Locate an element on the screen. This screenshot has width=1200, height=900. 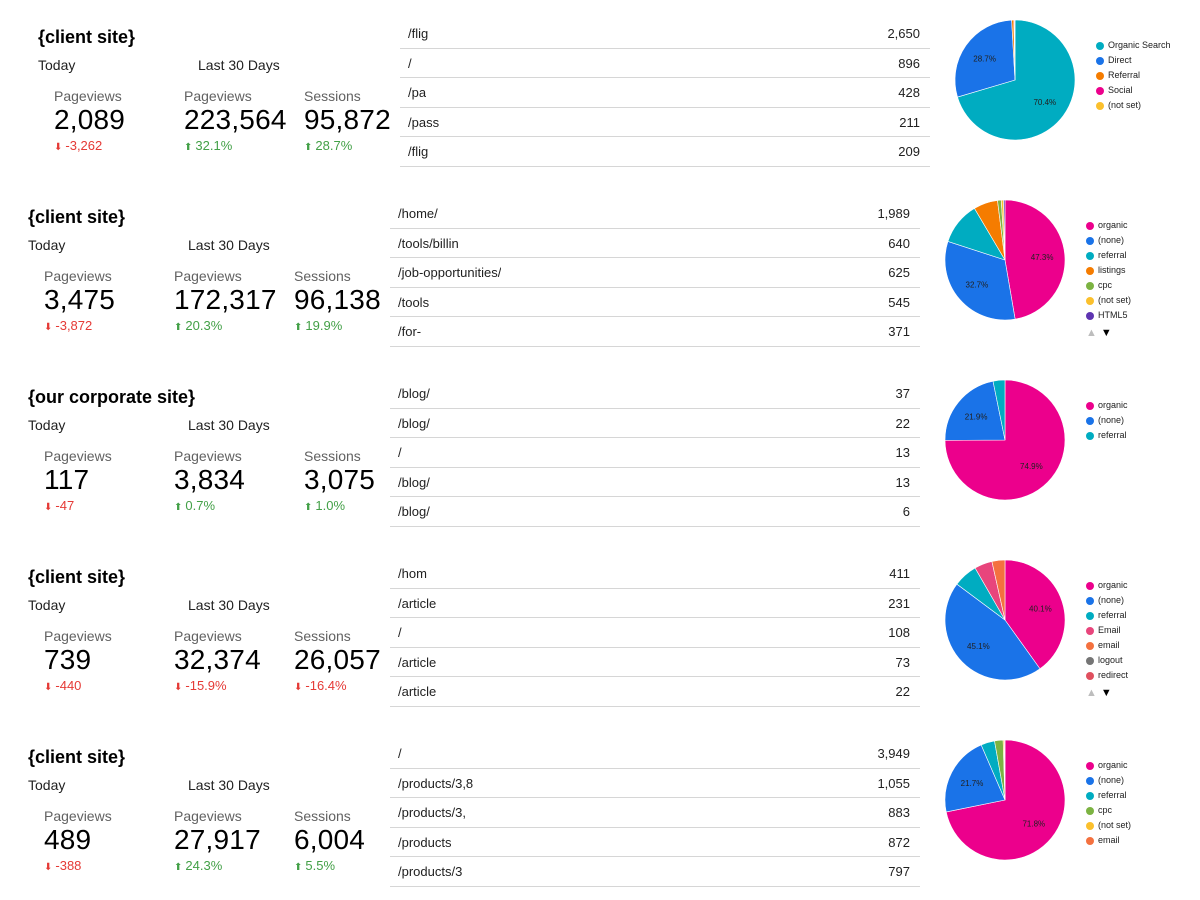
legend-item: Organic Search is located at coordinates (1137, 45).